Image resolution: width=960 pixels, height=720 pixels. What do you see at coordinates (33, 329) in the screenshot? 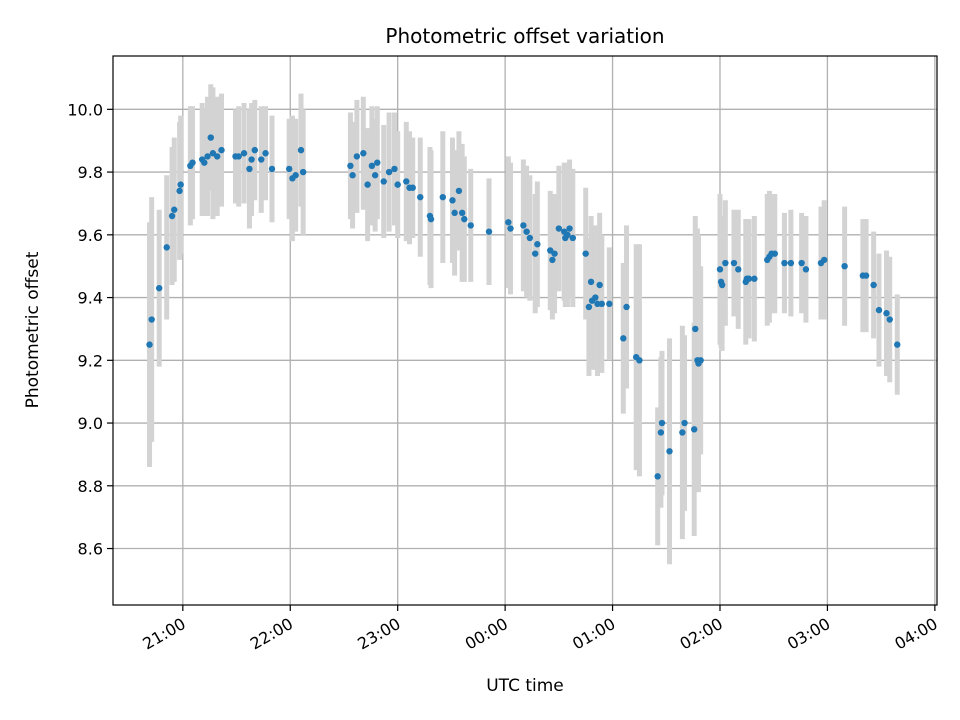
I see `y-axis-label: Photometric offset` at bounding box center [33, 329].